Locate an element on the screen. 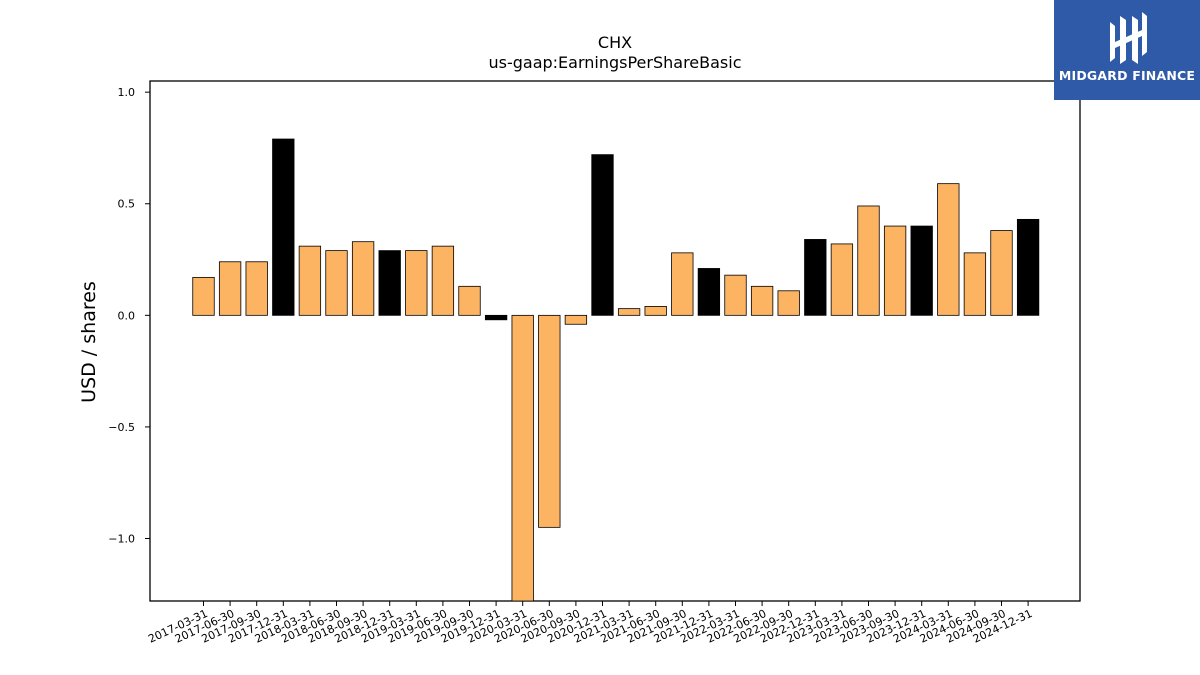 The image size is (1200, 675). y-axis-ticks: 1.0 0.5 0.0 −0.5 −1.0 is located at coordinates (129, 316).